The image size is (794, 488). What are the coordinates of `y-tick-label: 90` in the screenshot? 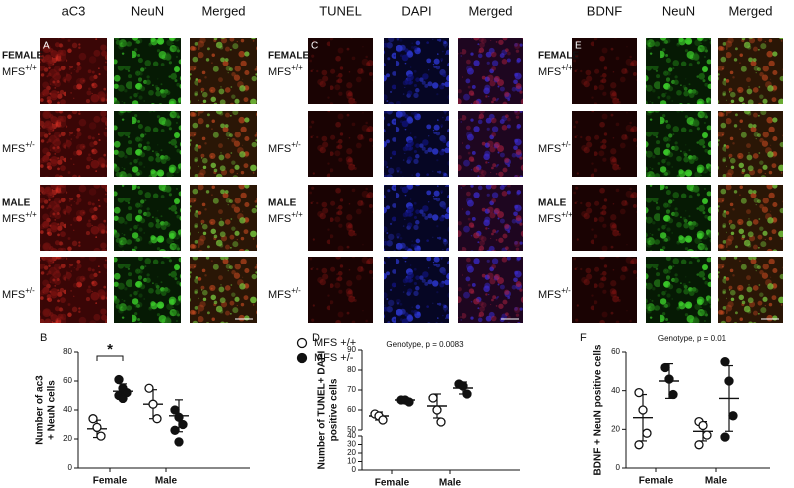 It's located at (351, 349).